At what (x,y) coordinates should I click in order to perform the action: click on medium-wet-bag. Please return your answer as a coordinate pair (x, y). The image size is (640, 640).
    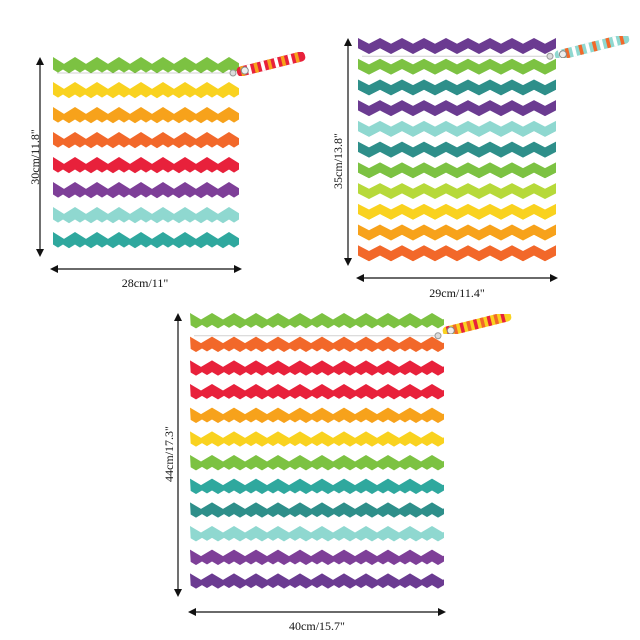
    Looking at the image, I should click on (457, 152).